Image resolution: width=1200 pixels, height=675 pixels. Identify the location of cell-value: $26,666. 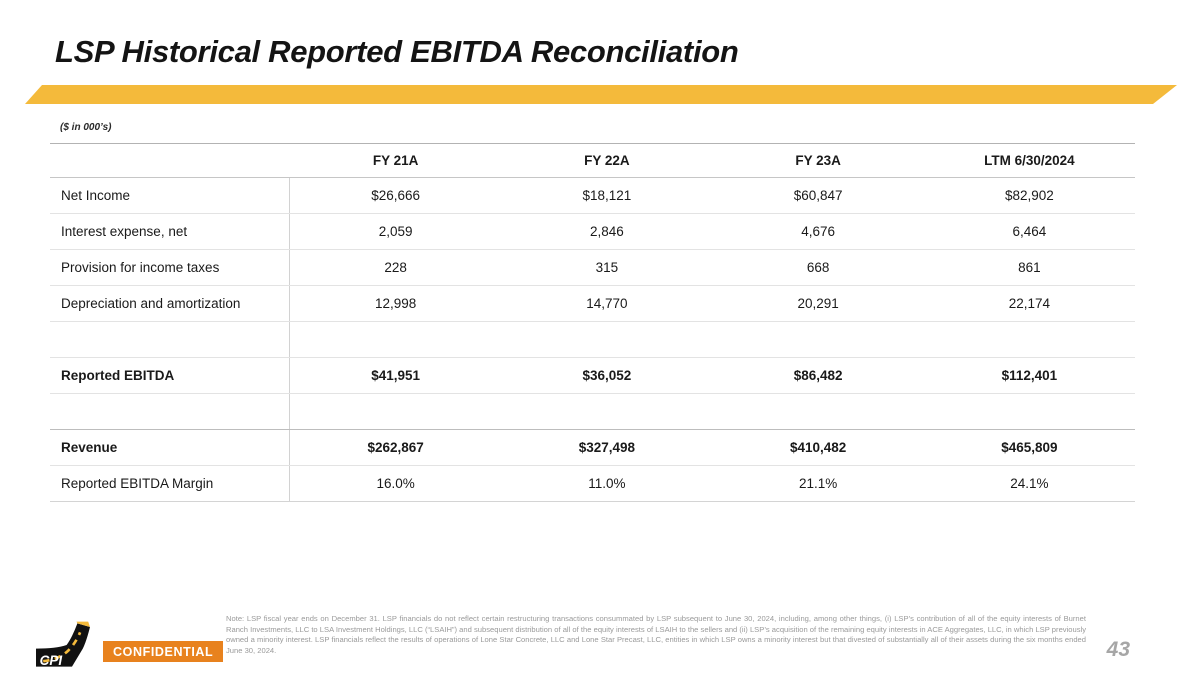
(396, 195).